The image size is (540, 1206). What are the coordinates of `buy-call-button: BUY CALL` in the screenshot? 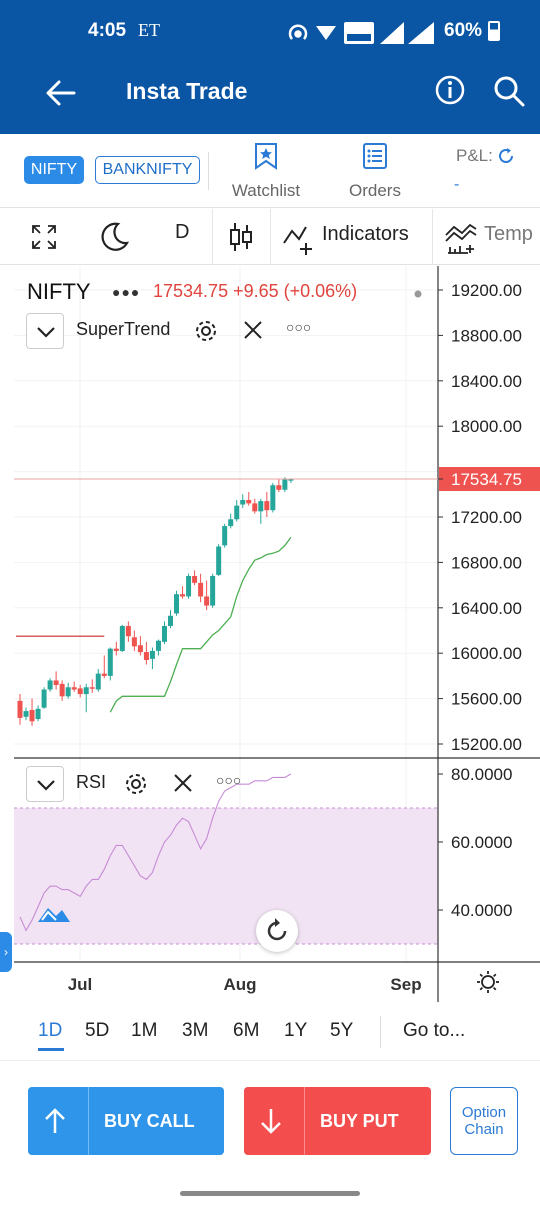 It's located at (126, 1121).